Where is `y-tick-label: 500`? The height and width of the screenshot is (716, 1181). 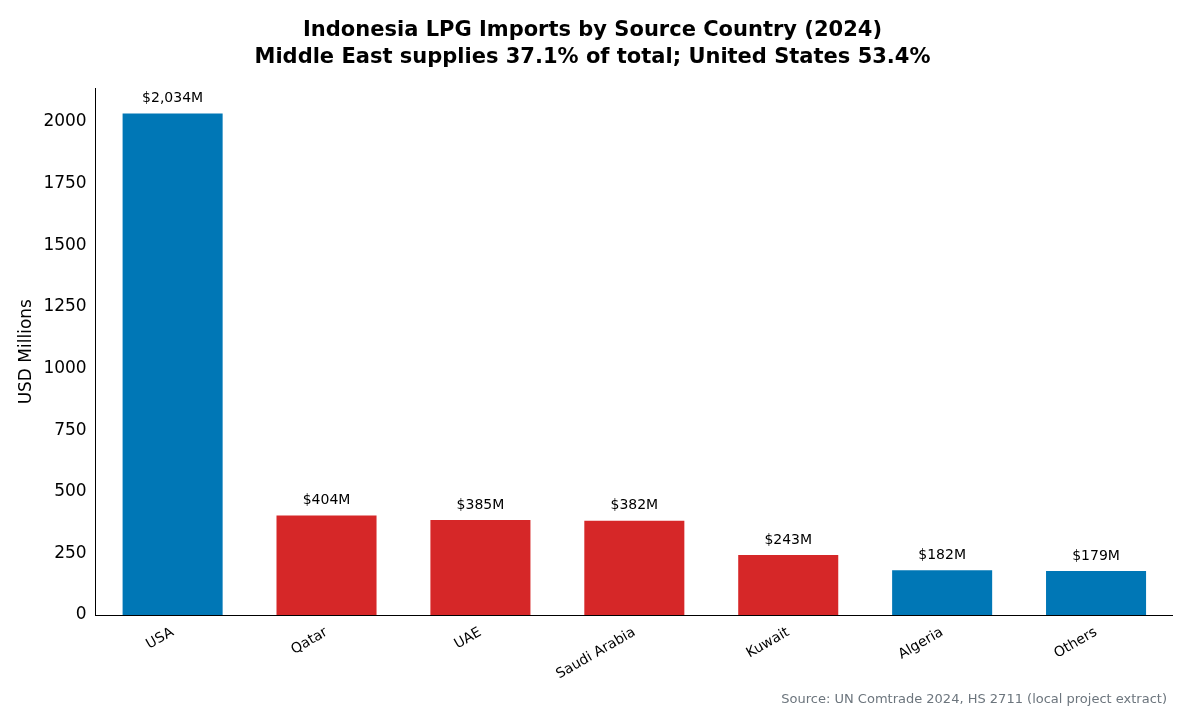 y-tick-label: 500 is located at coordinates (70, 490).